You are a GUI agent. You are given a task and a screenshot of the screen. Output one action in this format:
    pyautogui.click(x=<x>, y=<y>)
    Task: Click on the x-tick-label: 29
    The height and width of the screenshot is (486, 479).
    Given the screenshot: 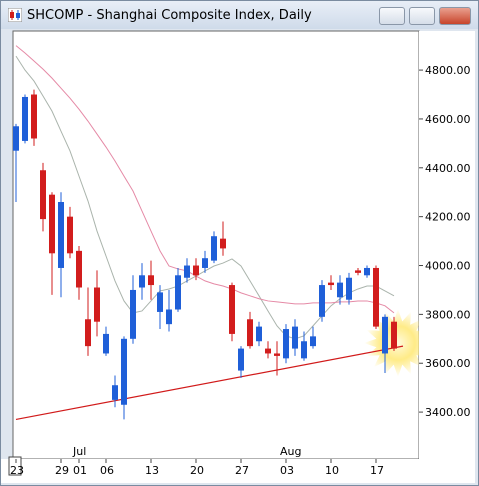 What is the action you would take?
    pyautogui.click(x=62, y=470)
    